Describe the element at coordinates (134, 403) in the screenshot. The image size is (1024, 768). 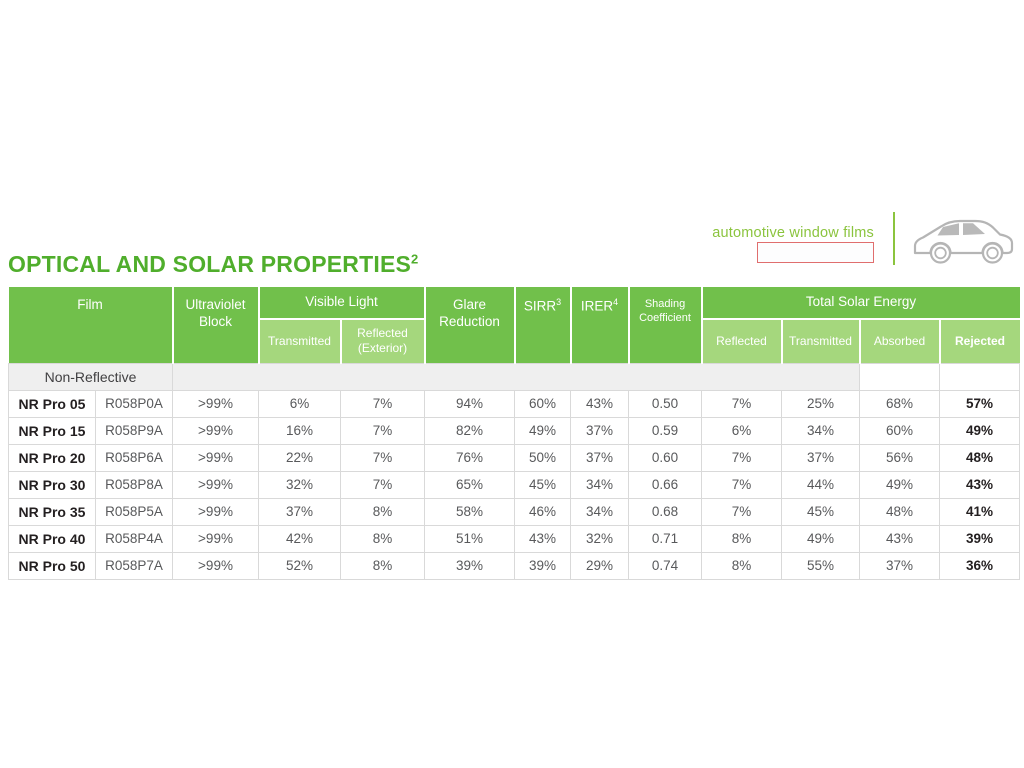
I see `film-code-cell: R058P0A` at that location.